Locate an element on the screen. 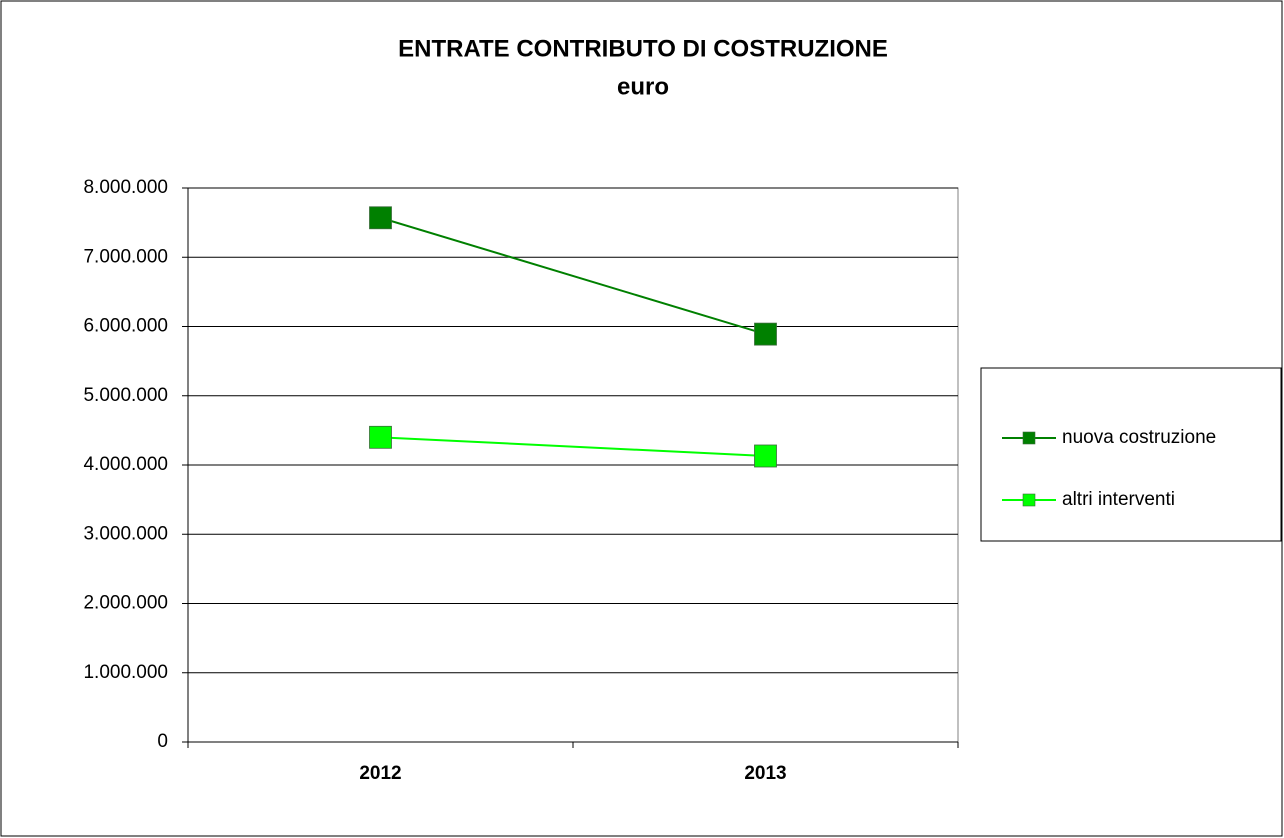  y-tick-label: 1.000.000 is located at coordinates (125, 672).